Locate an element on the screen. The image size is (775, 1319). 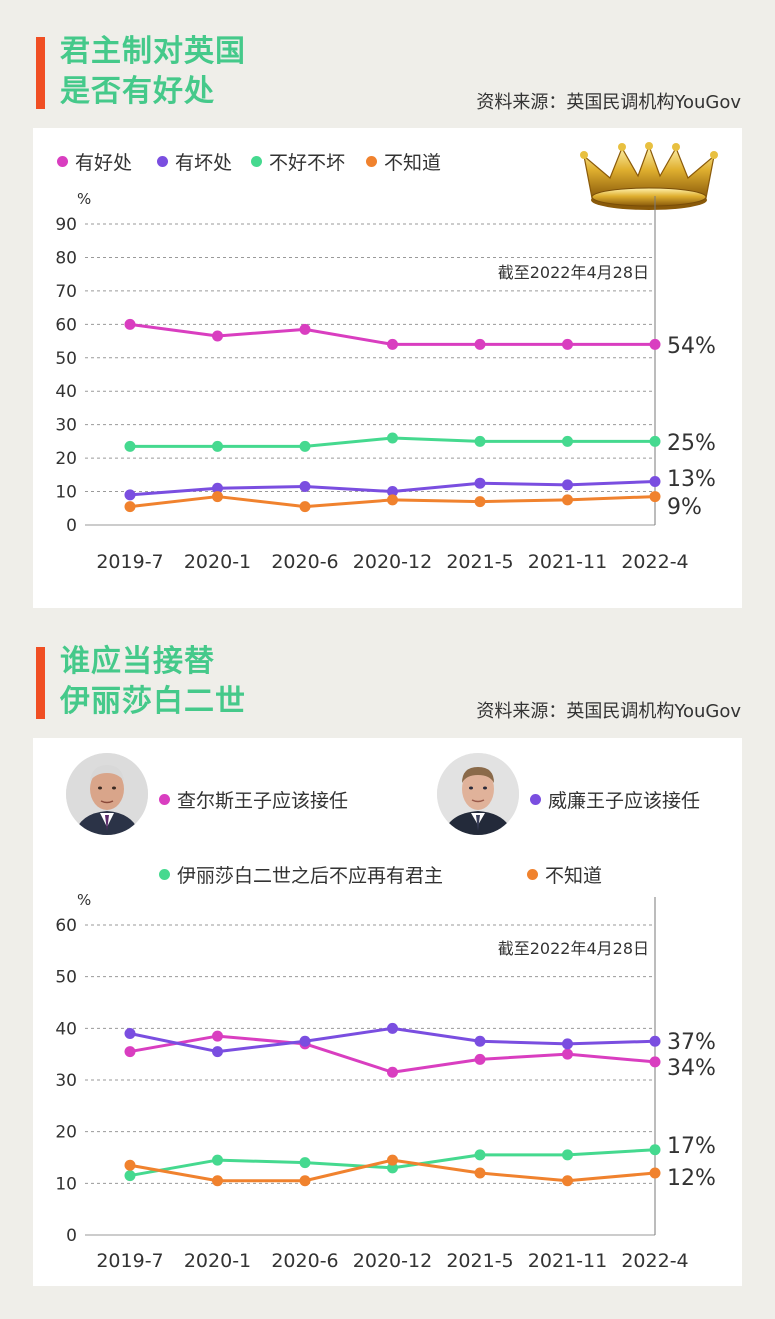
chart2-ytick-label: 50 is located at coordinates (66, 978).